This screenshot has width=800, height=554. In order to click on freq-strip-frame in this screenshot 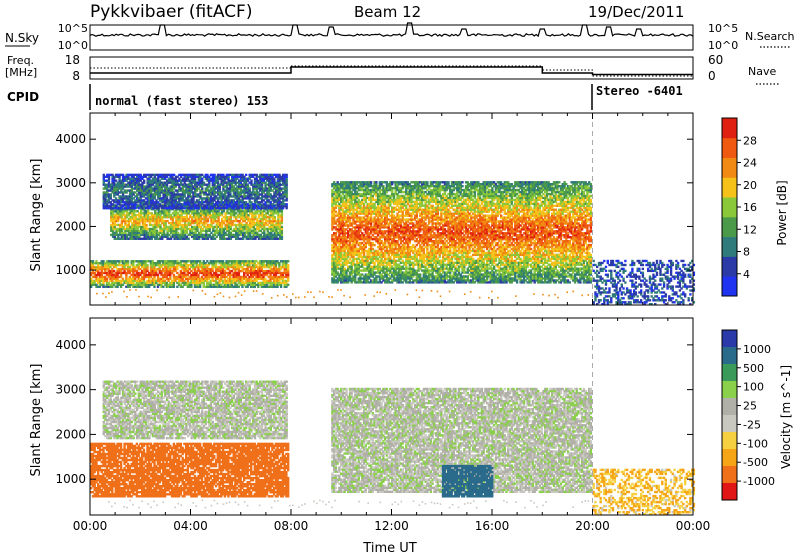, I will do `click(391, 68)`.